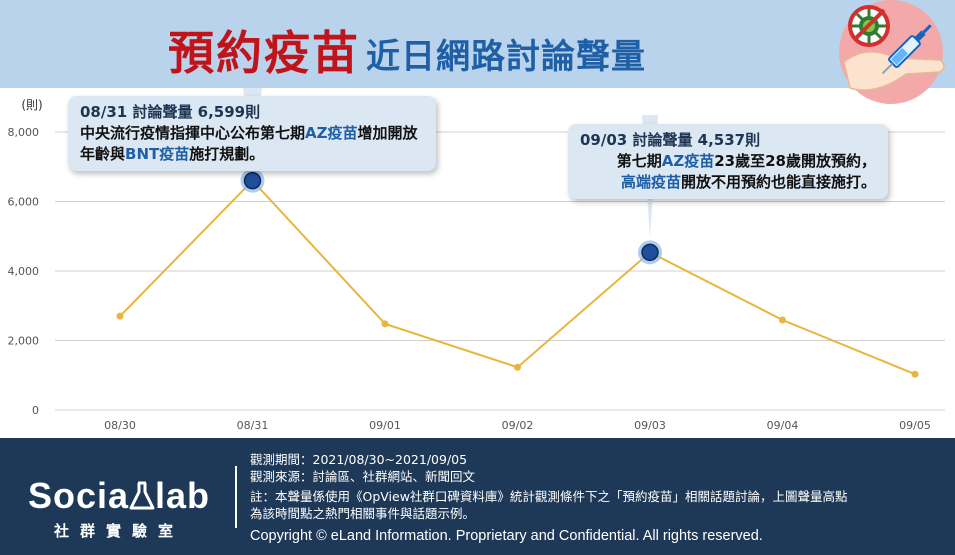 Image resolution: width=955 pixels, height=555 pixels. I want to click on flask-icon, so click(142, 495).